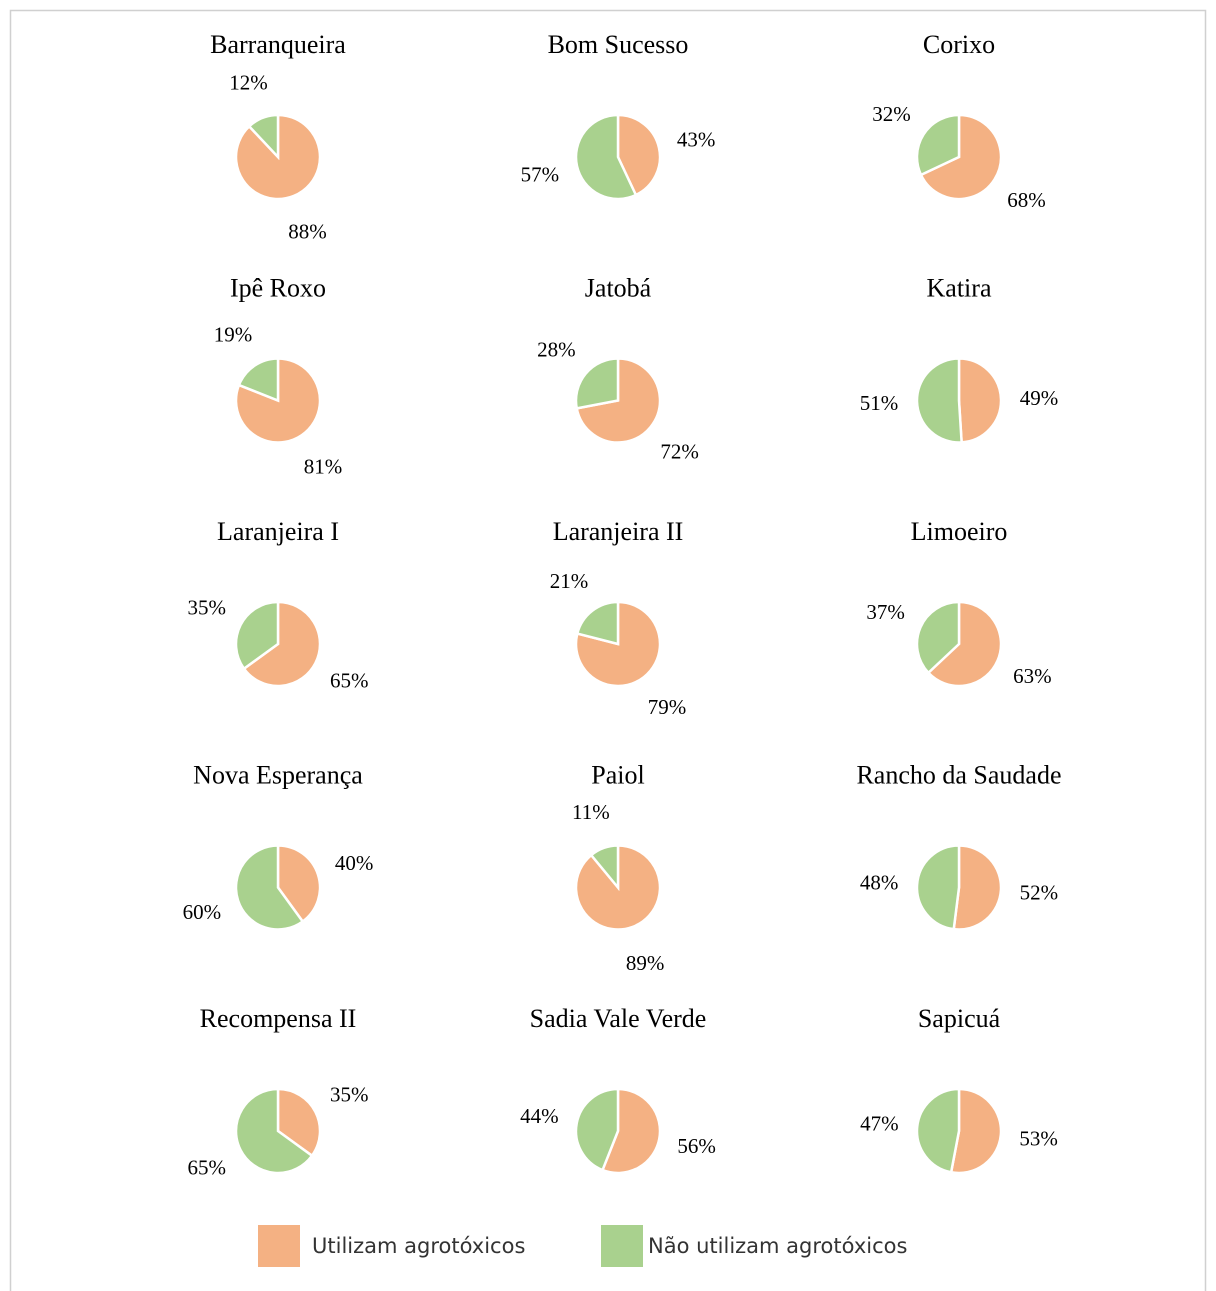 The width and height of the screenshot is (1216, 1291). I want to click on data-label: 53%, so click(1038, 1139).